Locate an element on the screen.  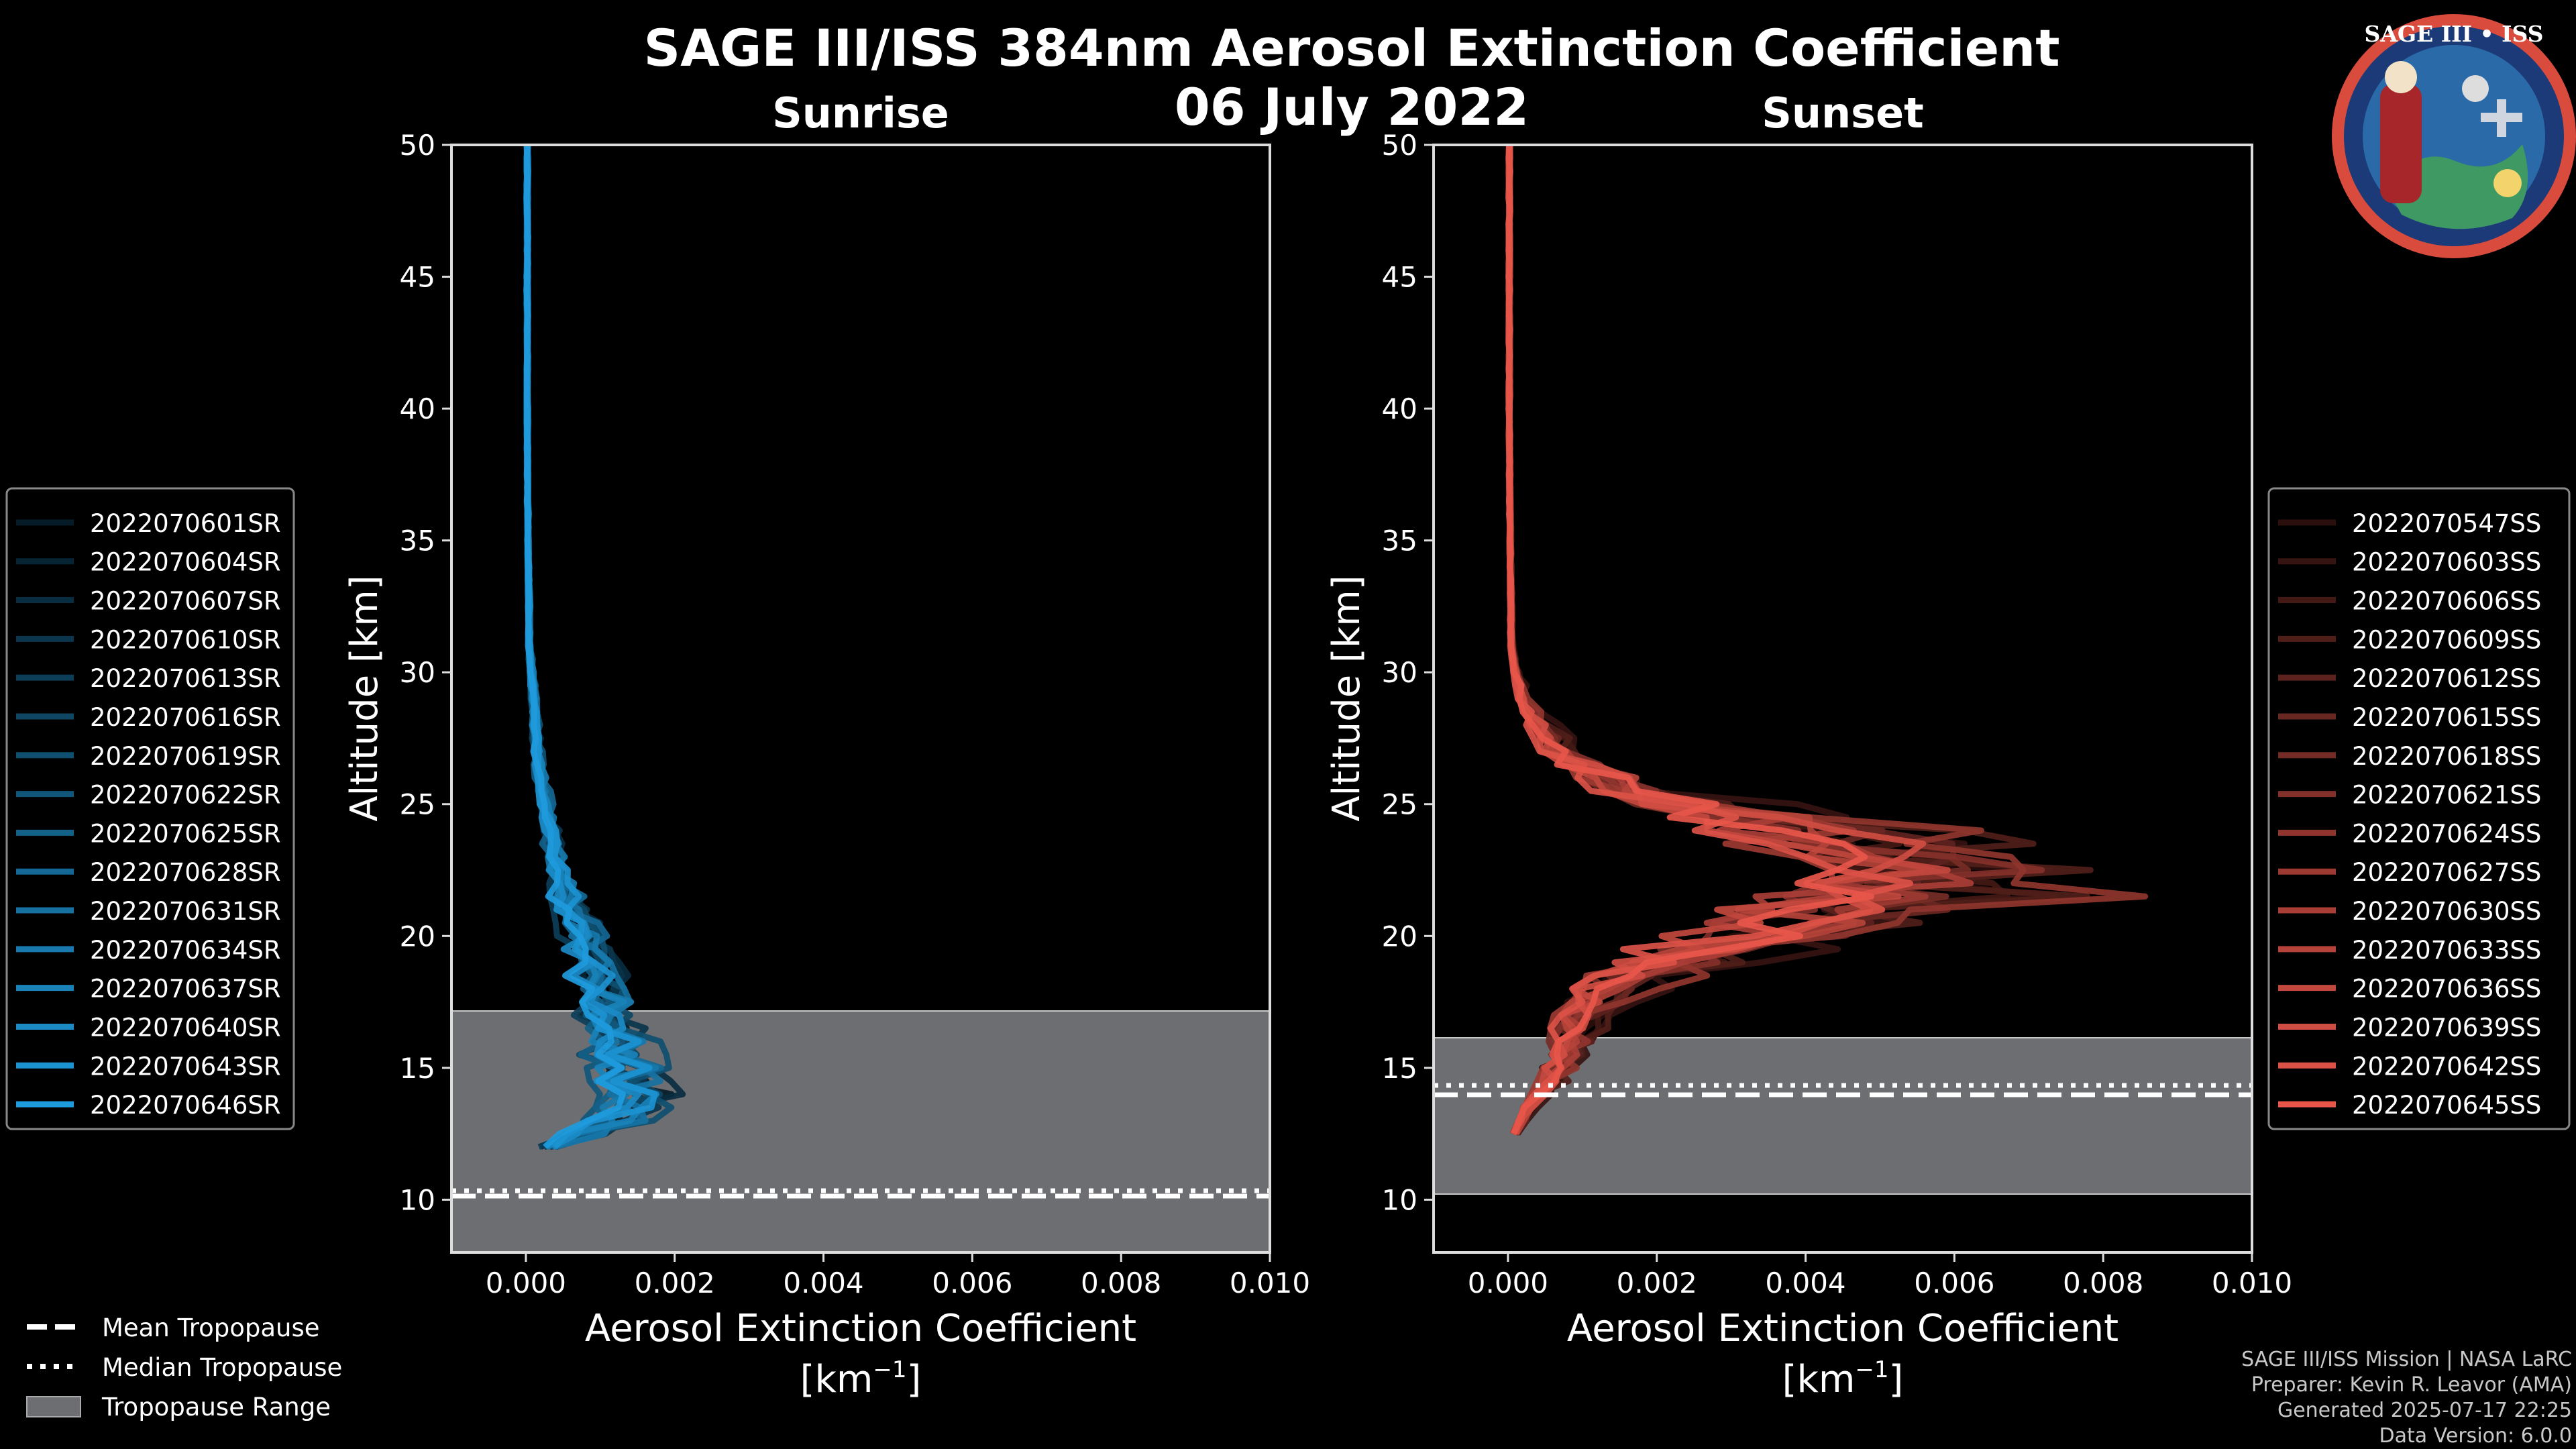
profile-line-2022070645SS is located at coordinates (1689, 639).